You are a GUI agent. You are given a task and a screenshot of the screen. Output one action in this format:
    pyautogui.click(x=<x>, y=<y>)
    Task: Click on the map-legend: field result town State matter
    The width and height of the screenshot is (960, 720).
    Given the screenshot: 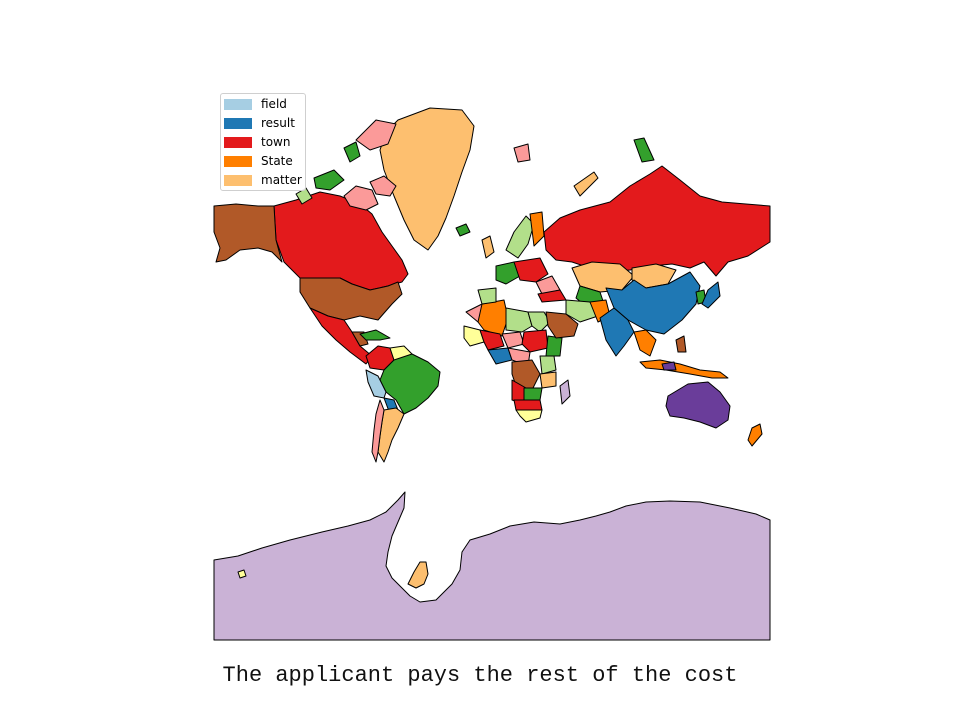 What is the action you would take?
    pyautogui.click(x=263, y=142)
    